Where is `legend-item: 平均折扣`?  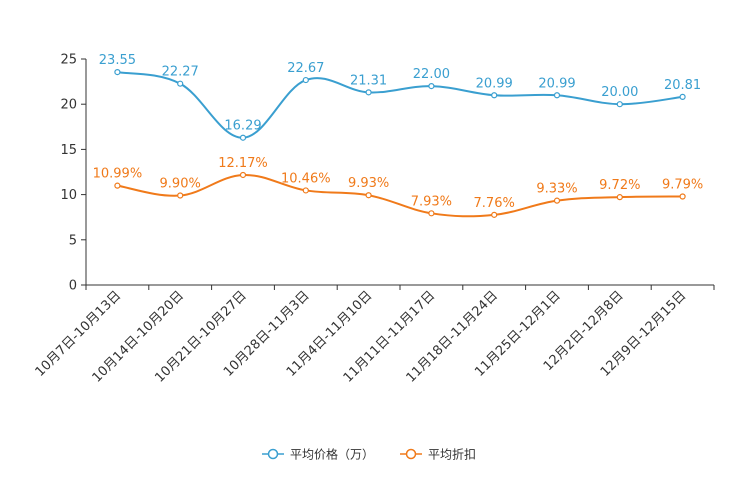
legend-item: 平均折扣 is located at coordinates (438, 454).